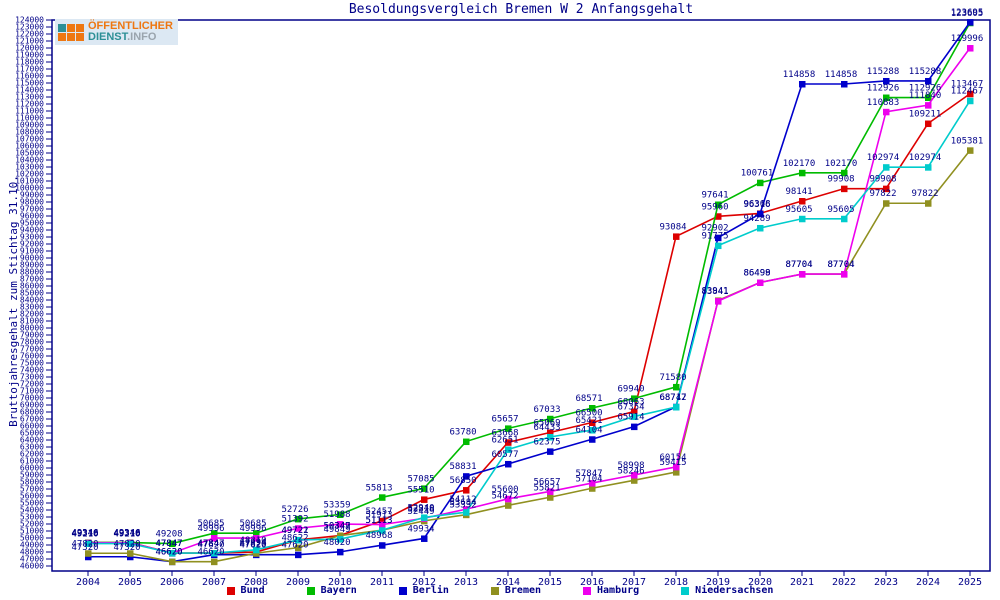 The width and height of the screenshot is (1000, 600). Describe the element at coordinates (210, 524) in the screenshot. I see `point-label: 50685` at that location.